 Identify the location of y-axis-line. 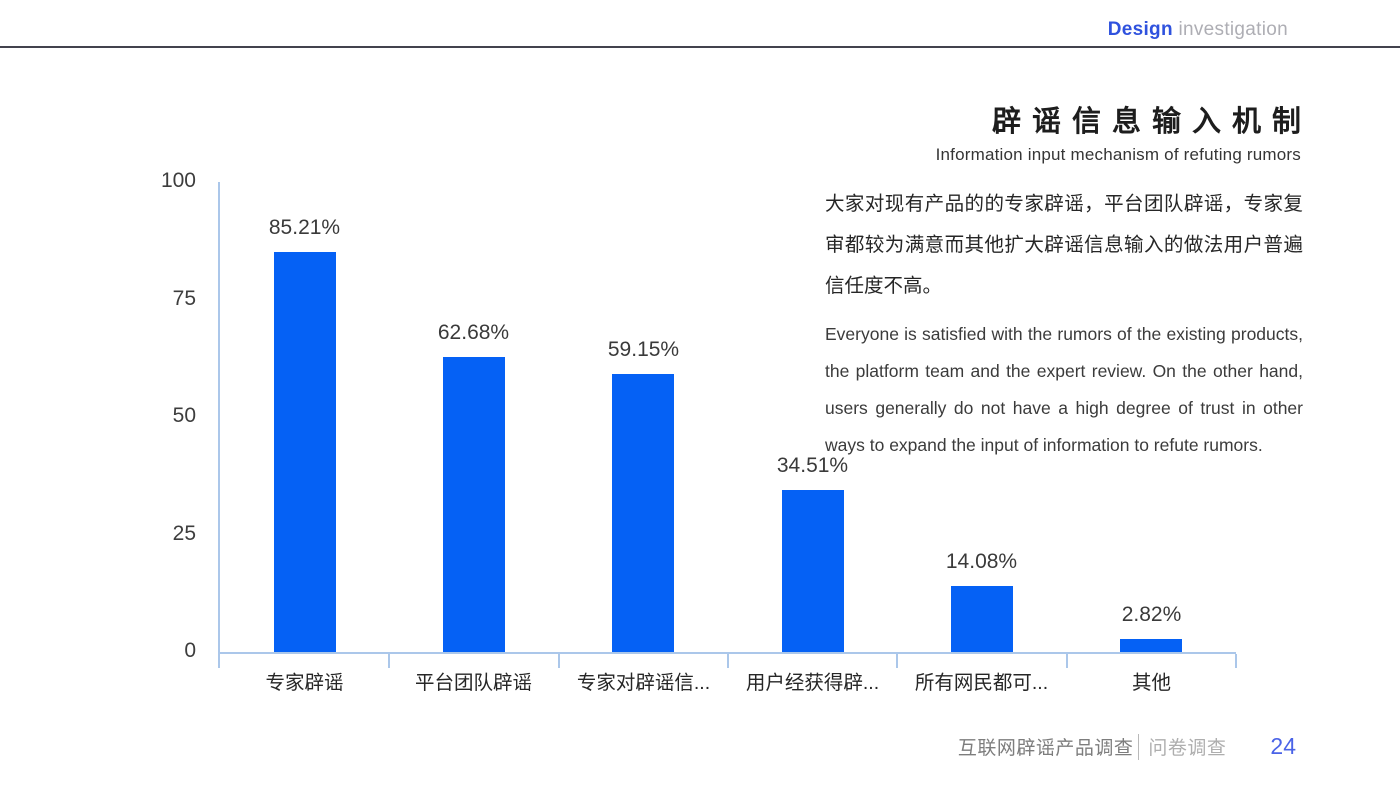
(219, 425).